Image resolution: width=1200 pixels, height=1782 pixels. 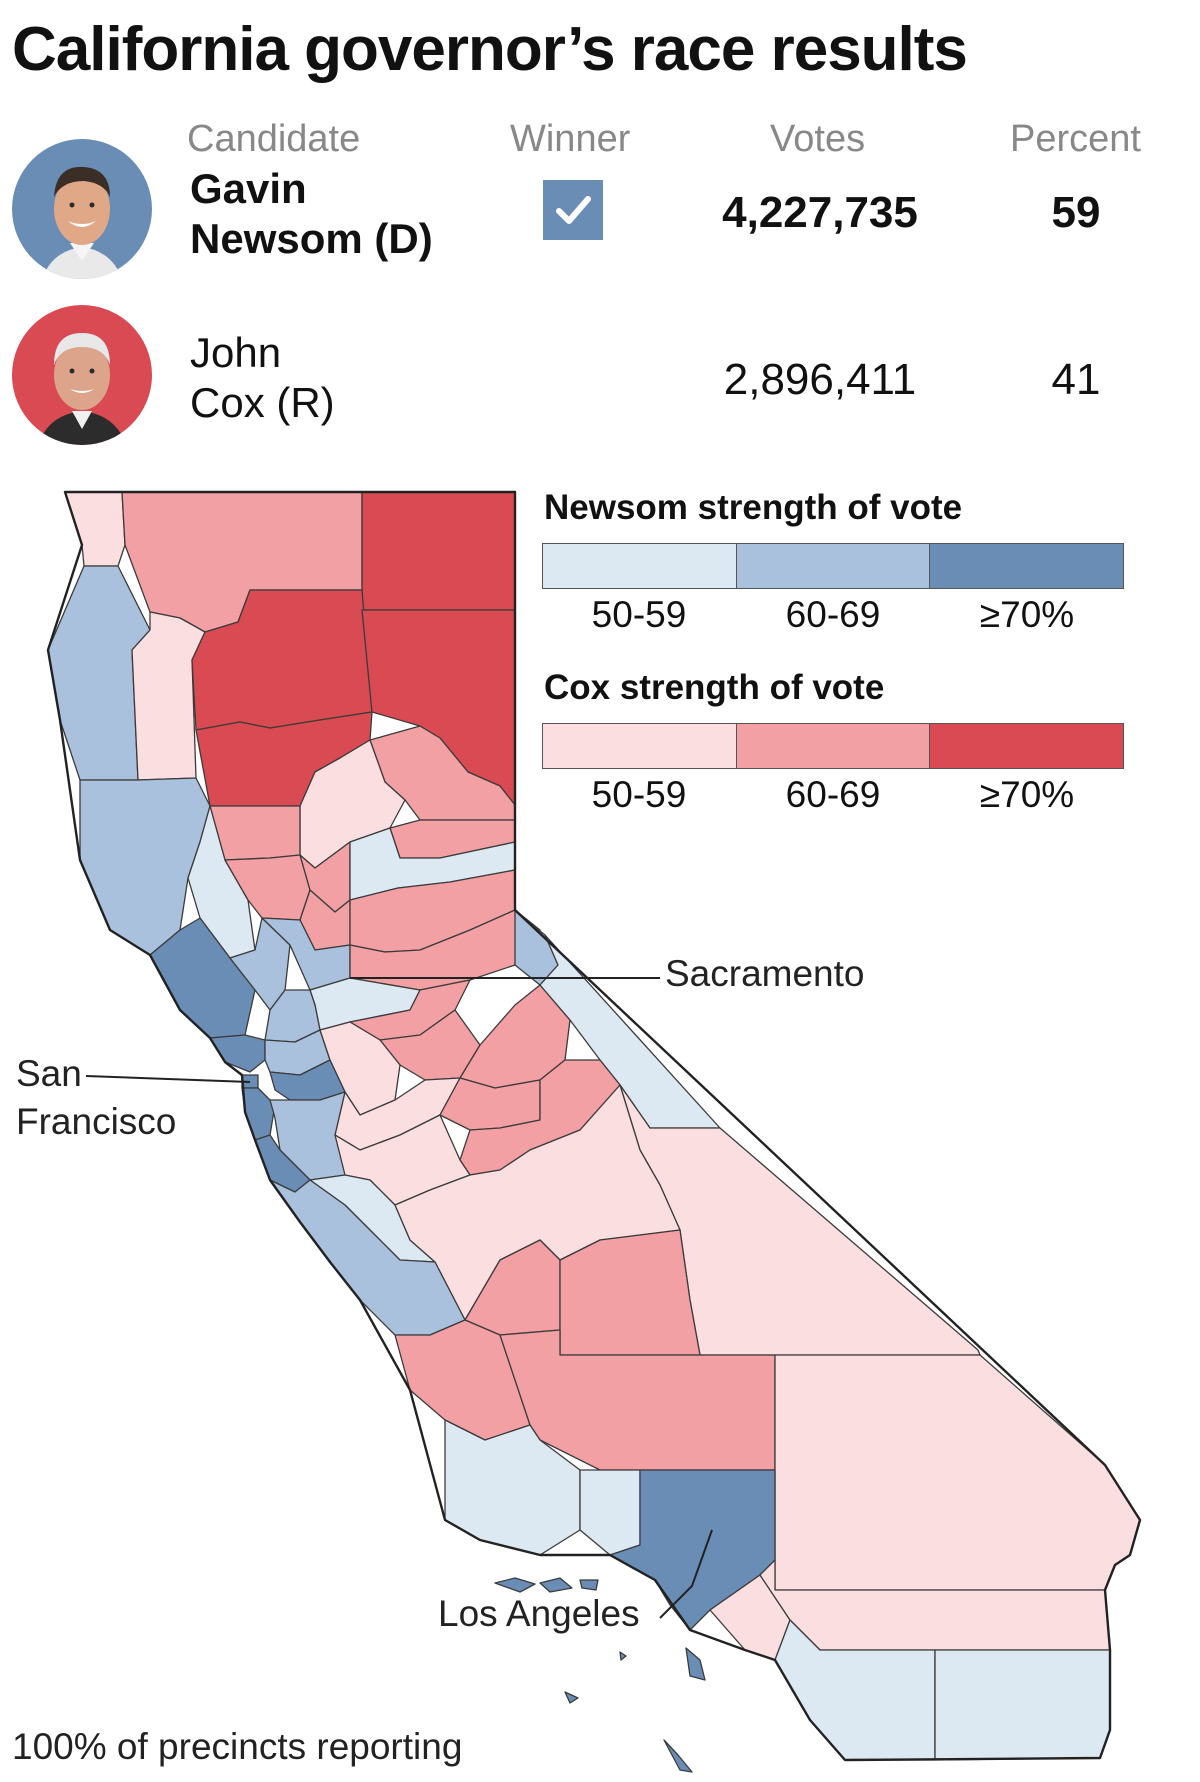 I want to click on newsom-percent: 59, so click(x=1076, y=212).